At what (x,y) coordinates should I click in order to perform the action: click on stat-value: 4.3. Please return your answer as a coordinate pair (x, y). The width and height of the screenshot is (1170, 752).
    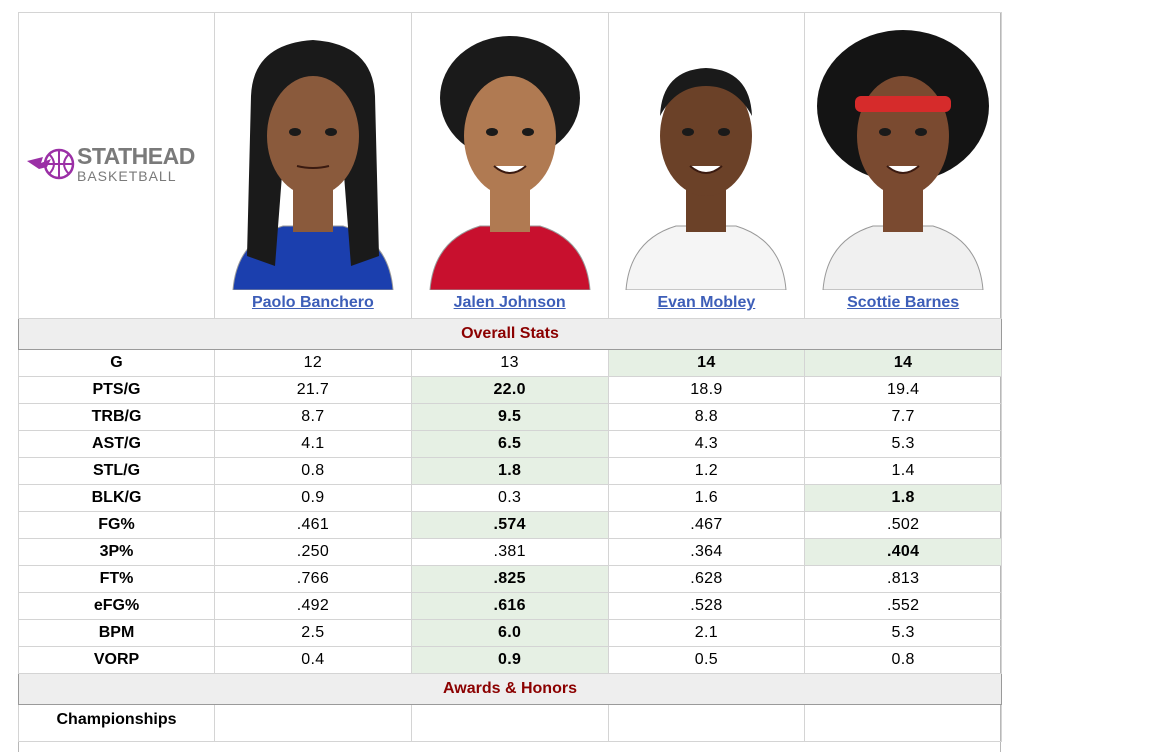
    Looking at the image, I should click on (706, 444).